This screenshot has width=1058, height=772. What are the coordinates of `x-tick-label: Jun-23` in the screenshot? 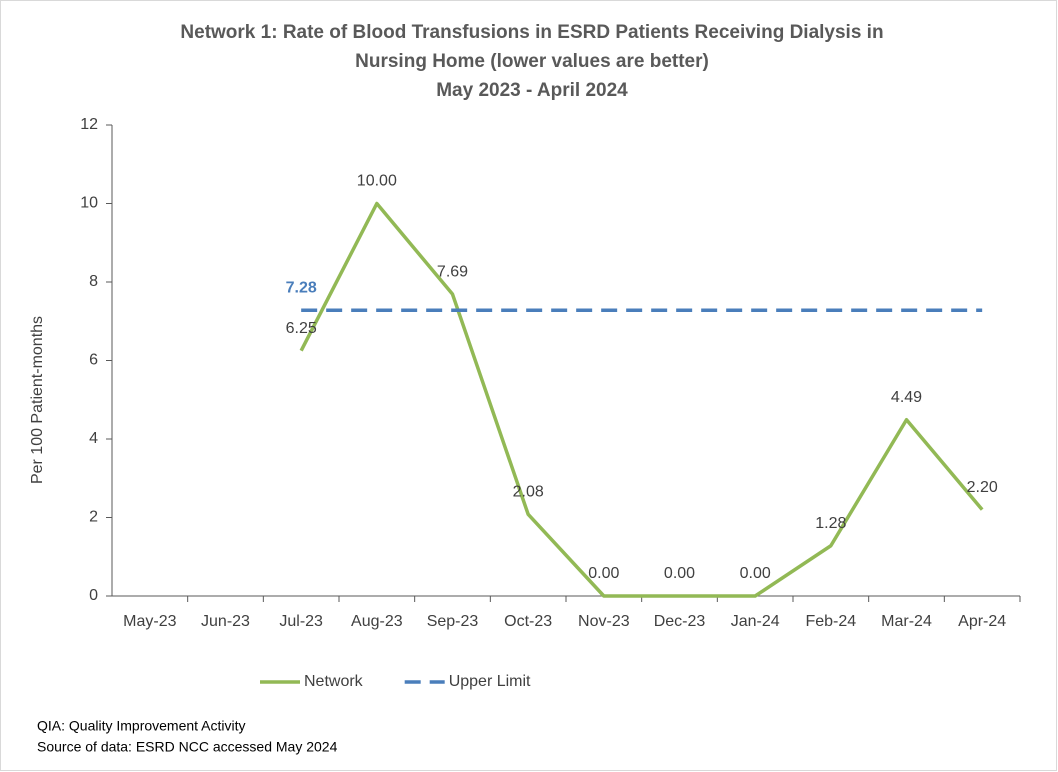 It's located at (225, 621).